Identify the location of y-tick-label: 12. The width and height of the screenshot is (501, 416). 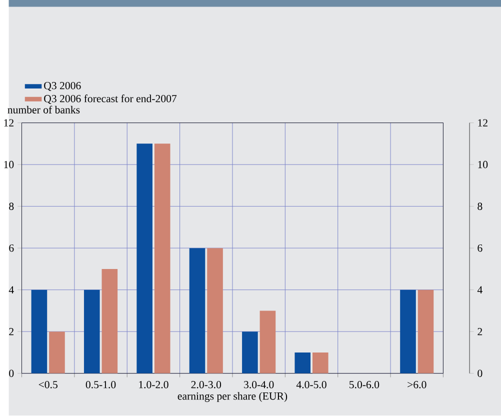
(9, 123).